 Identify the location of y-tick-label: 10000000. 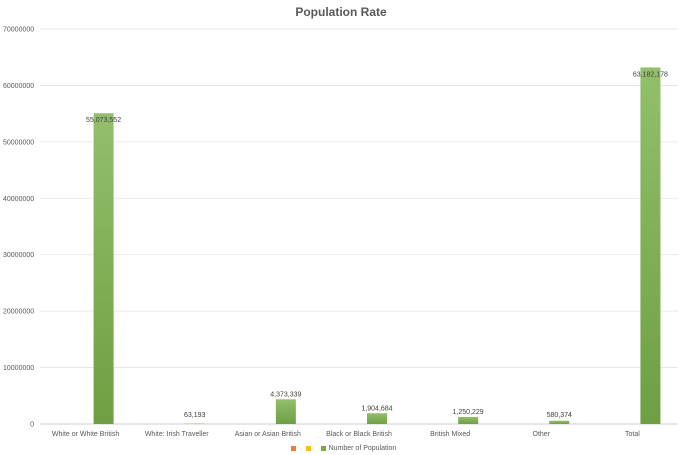
(18, 368).